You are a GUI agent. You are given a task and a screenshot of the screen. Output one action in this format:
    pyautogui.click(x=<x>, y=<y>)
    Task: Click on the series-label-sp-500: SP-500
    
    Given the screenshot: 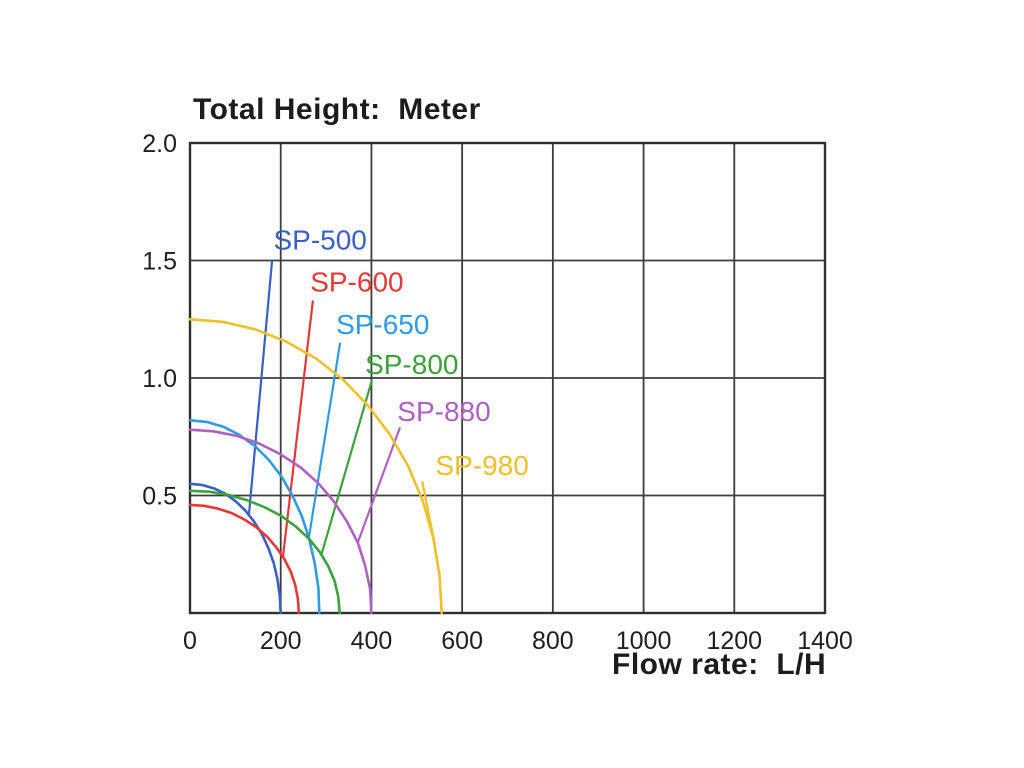 What is the action you would take?
    pyautogui.click(x=319, y=239)
    